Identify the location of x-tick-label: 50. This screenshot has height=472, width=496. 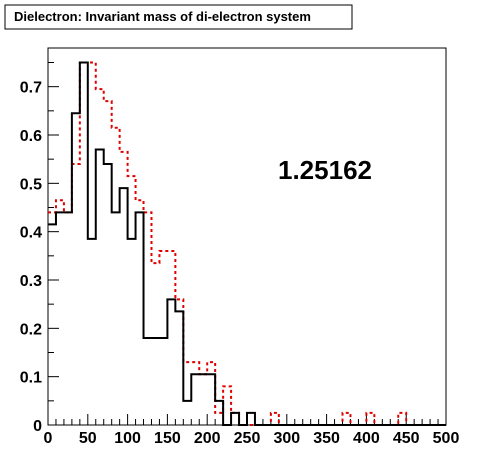
(88, 438).